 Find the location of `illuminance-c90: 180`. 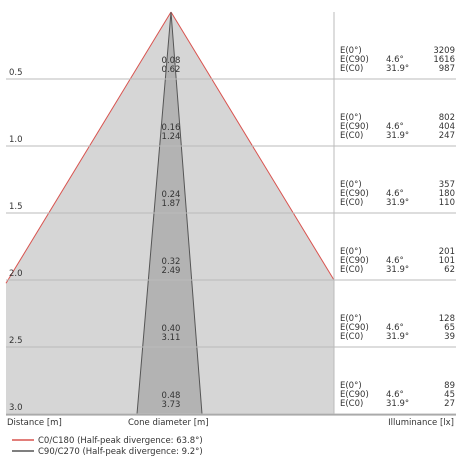

illuminance-c90: 180 is located at coordinates (447, 194).